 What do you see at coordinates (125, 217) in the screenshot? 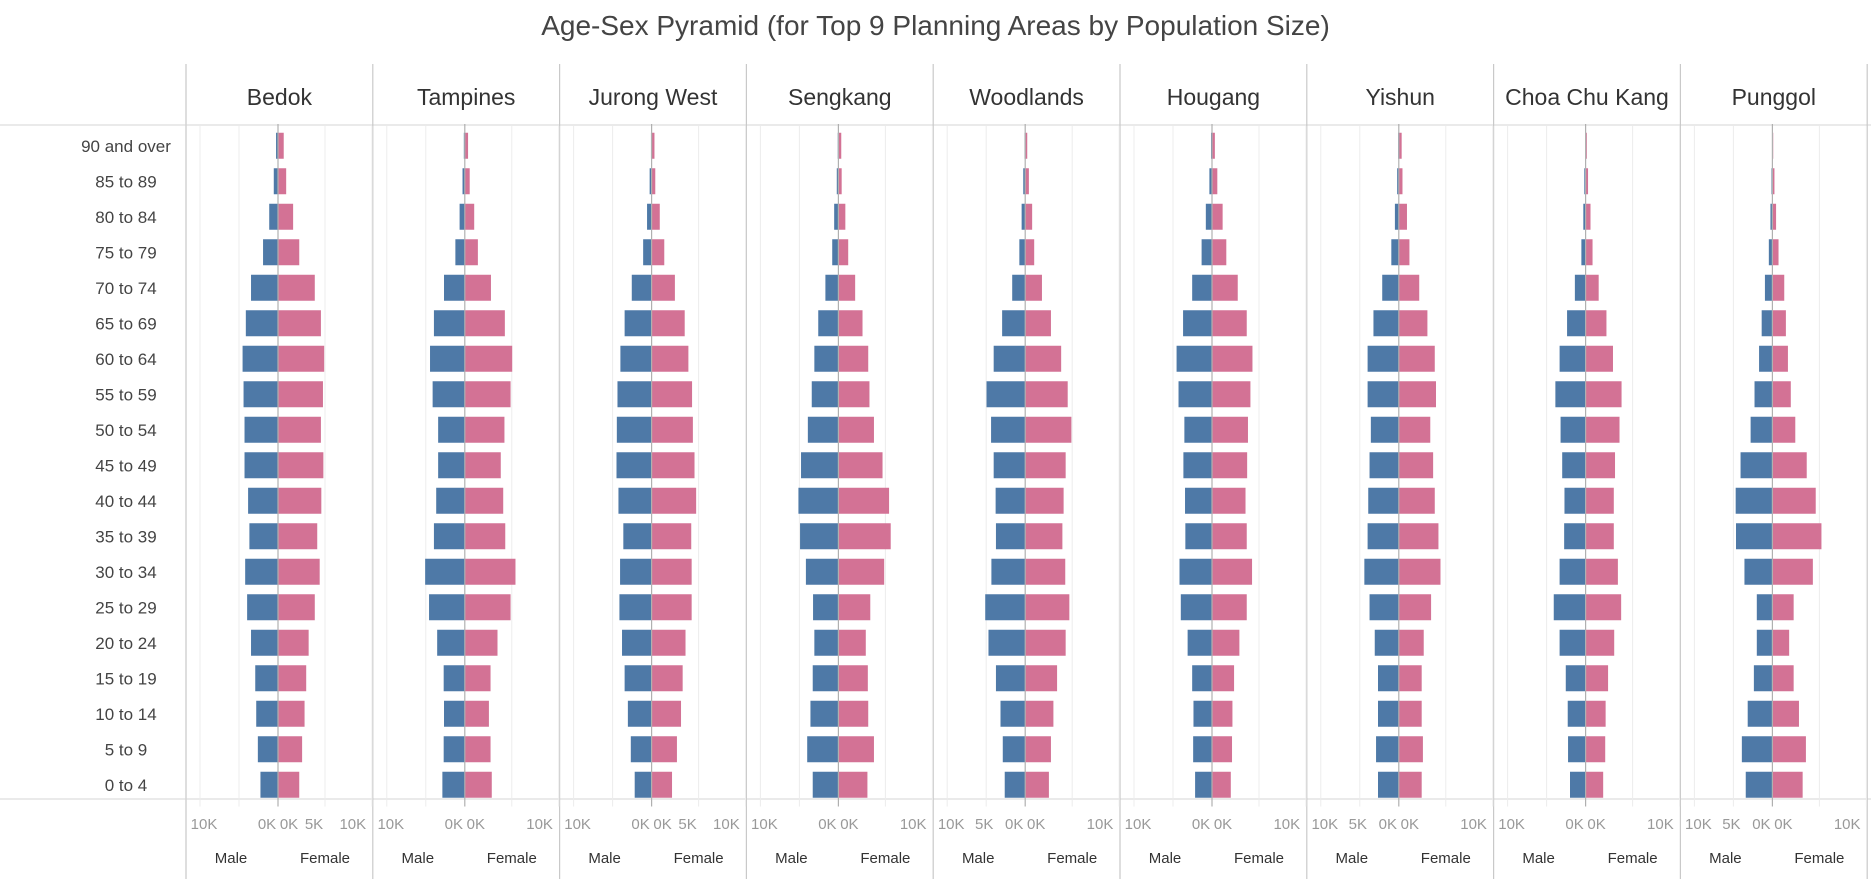
I see `age-group-label: 80 to 84` at bounding box center [125, 217].